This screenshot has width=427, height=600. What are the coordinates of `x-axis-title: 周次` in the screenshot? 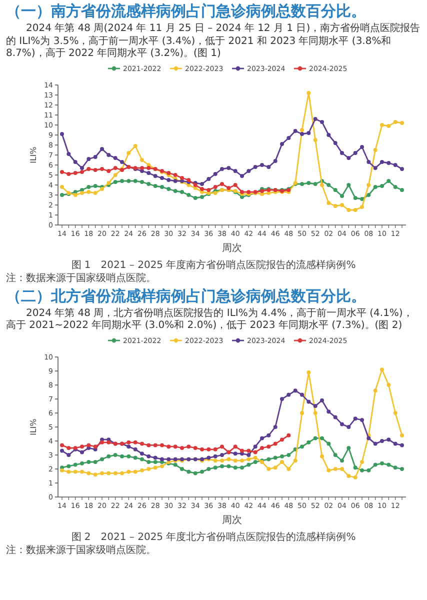 It's located at (232, 248).